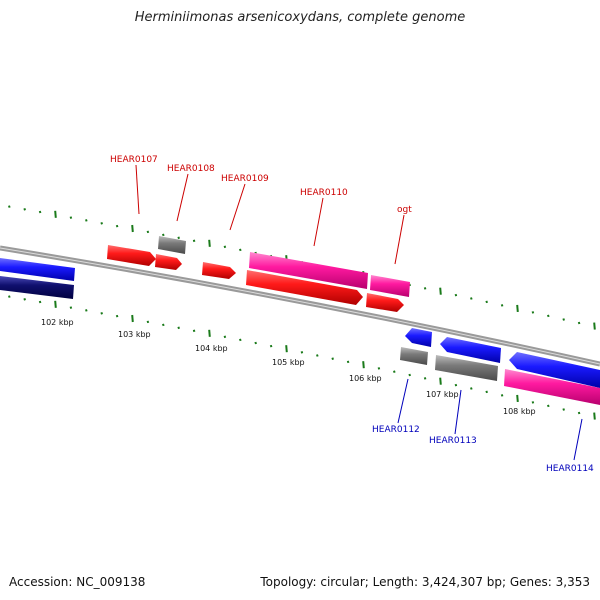 This screenshot has height=600, width=600. Describe the element at coordinates (554, 370) in the screenshot. I see `gene-feature-hear0114` at that location.